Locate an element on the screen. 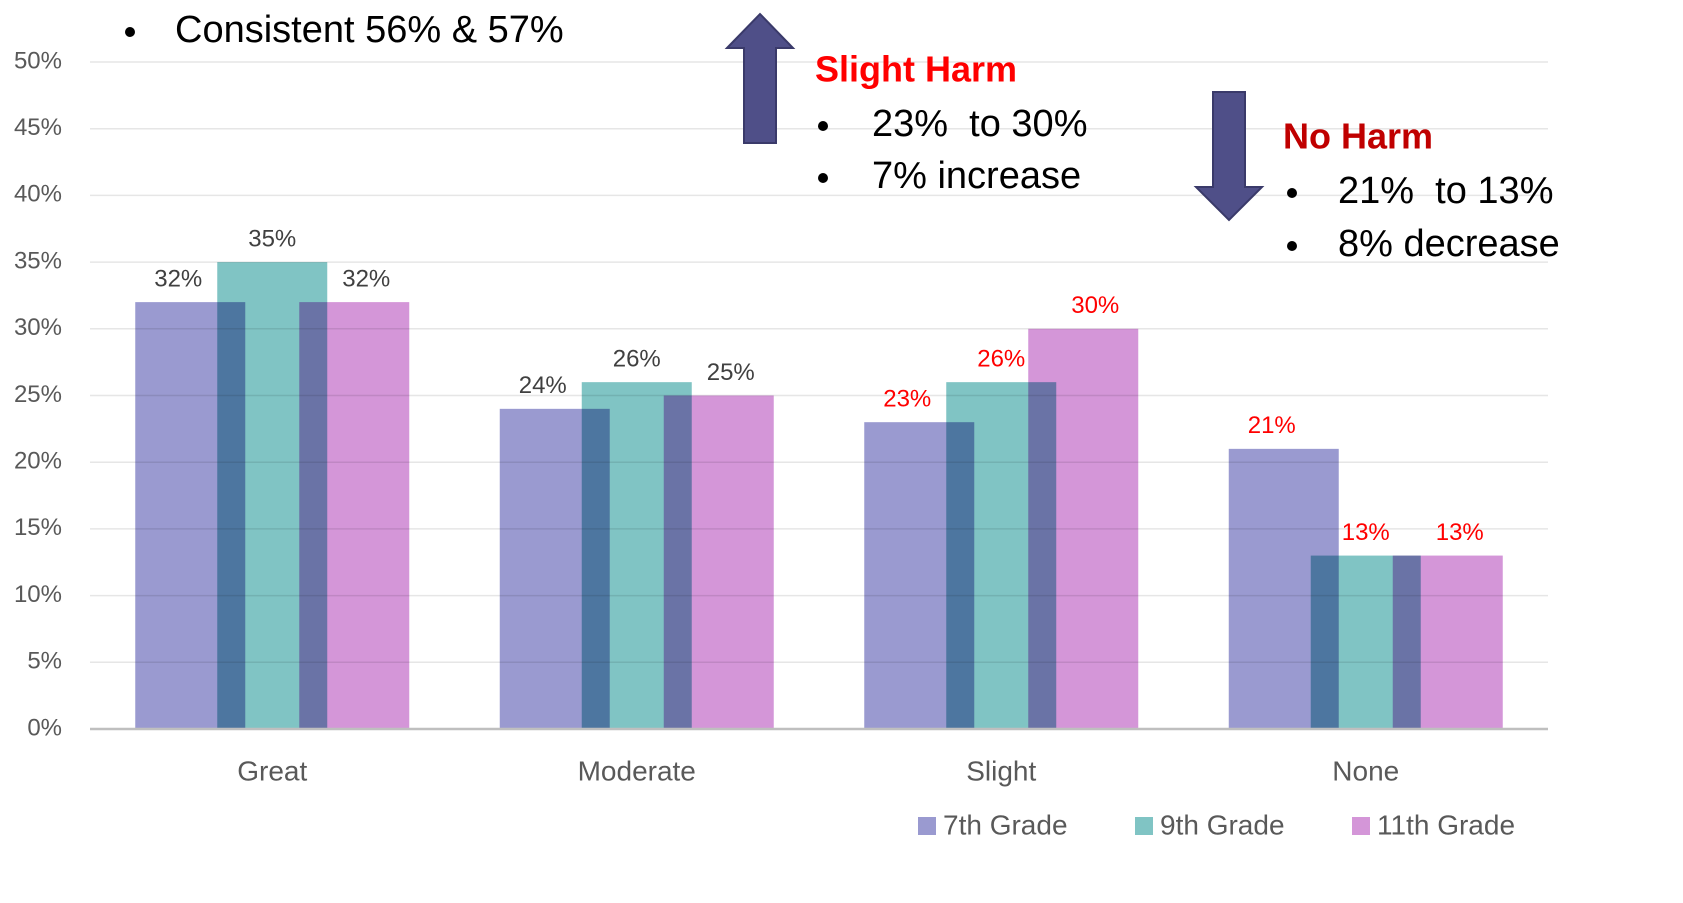  annotation-title: Slight Harm is located at coordinates (916, 69).